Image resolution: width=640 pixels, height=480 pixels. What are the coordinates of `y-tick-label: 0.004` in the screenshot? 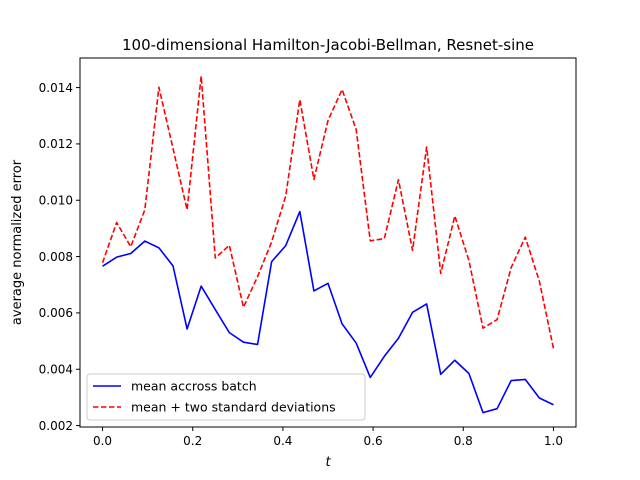 It's located at (56, 369).